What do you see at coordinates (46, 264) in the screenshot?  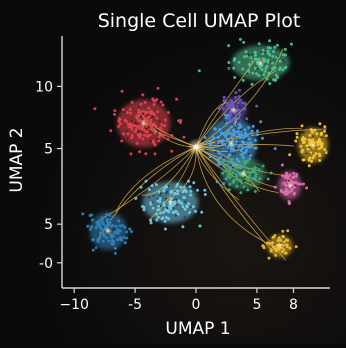 I see `y-tick-label: -0` at bounding box center [46, 264].